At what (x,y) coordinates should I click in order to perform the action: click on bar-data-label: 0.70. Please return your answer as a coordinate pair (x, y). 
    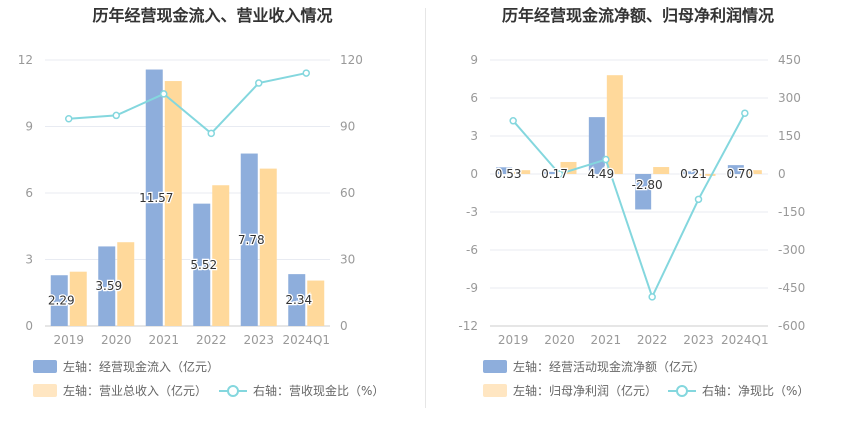
    Looking at the image, I should click on (739, 174).